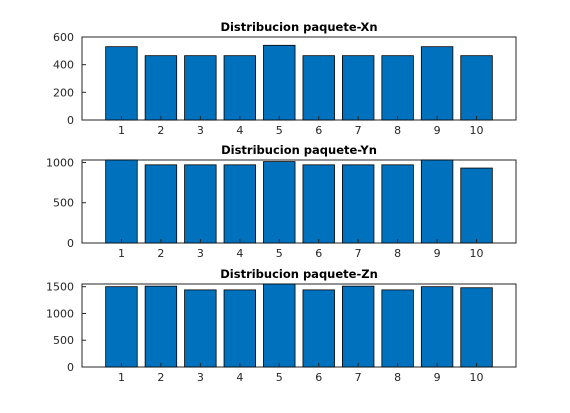  What do you see at coordinates (299, 274) in the screenshot?
I see `chart-title: Distribucion paquete-Zn` at bounding box center [299, 274].